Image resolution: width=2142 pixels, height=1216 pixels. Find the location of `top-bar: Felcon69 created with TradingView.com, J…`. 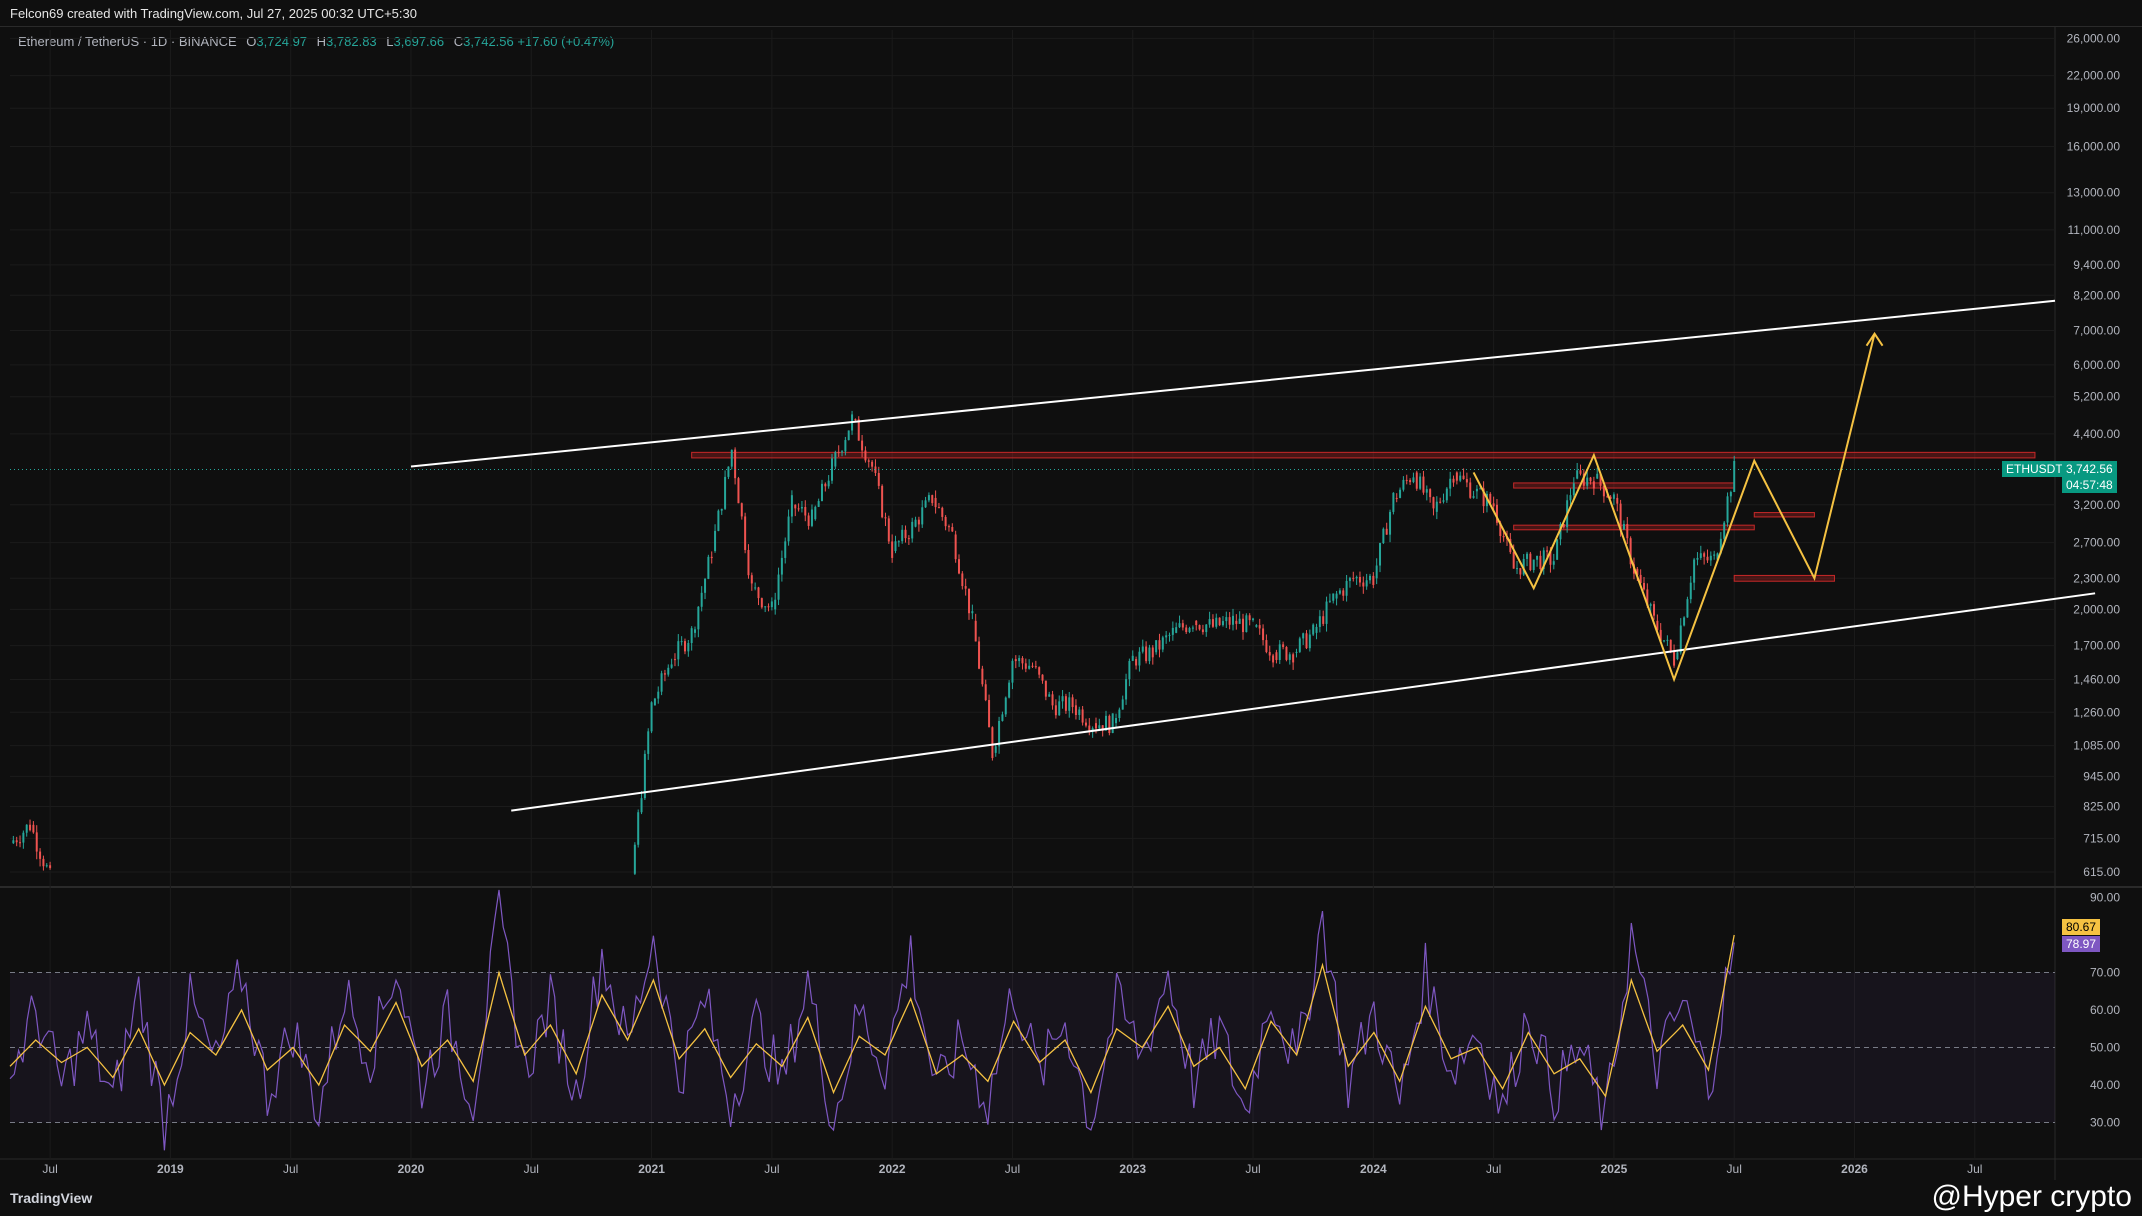

top-bar: Felcon69 created with TradingView.com, J… is located at coordinates (1071, 13).